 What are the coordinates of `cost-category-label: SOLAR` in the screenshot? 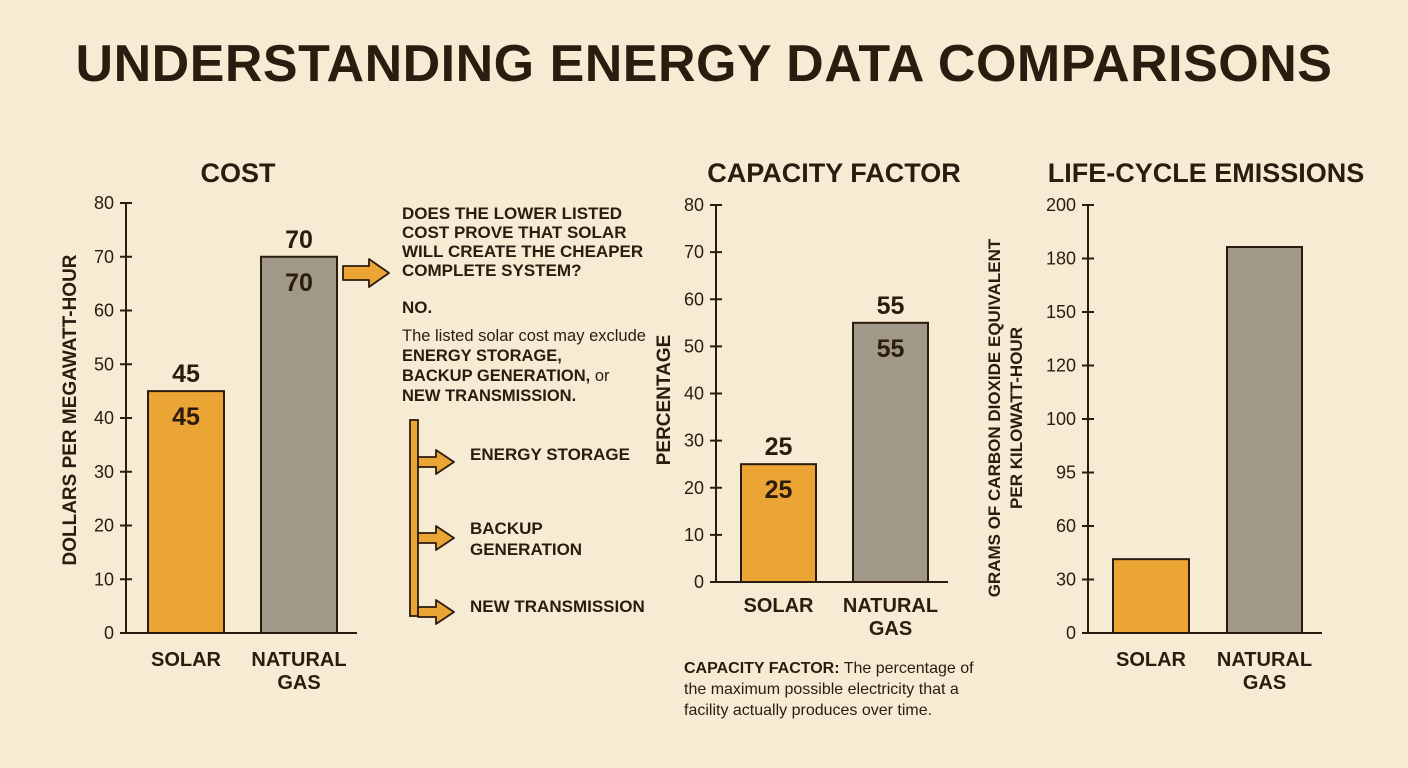 It's located at (186, 660).